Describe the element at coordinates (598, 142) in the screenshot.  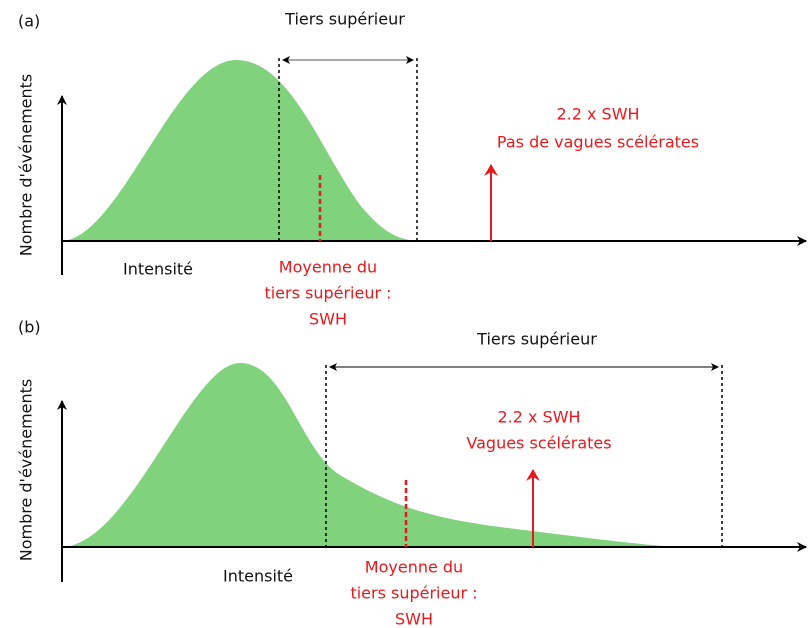
I see `threshold-label: Pas de vagues scélérates` at that location.